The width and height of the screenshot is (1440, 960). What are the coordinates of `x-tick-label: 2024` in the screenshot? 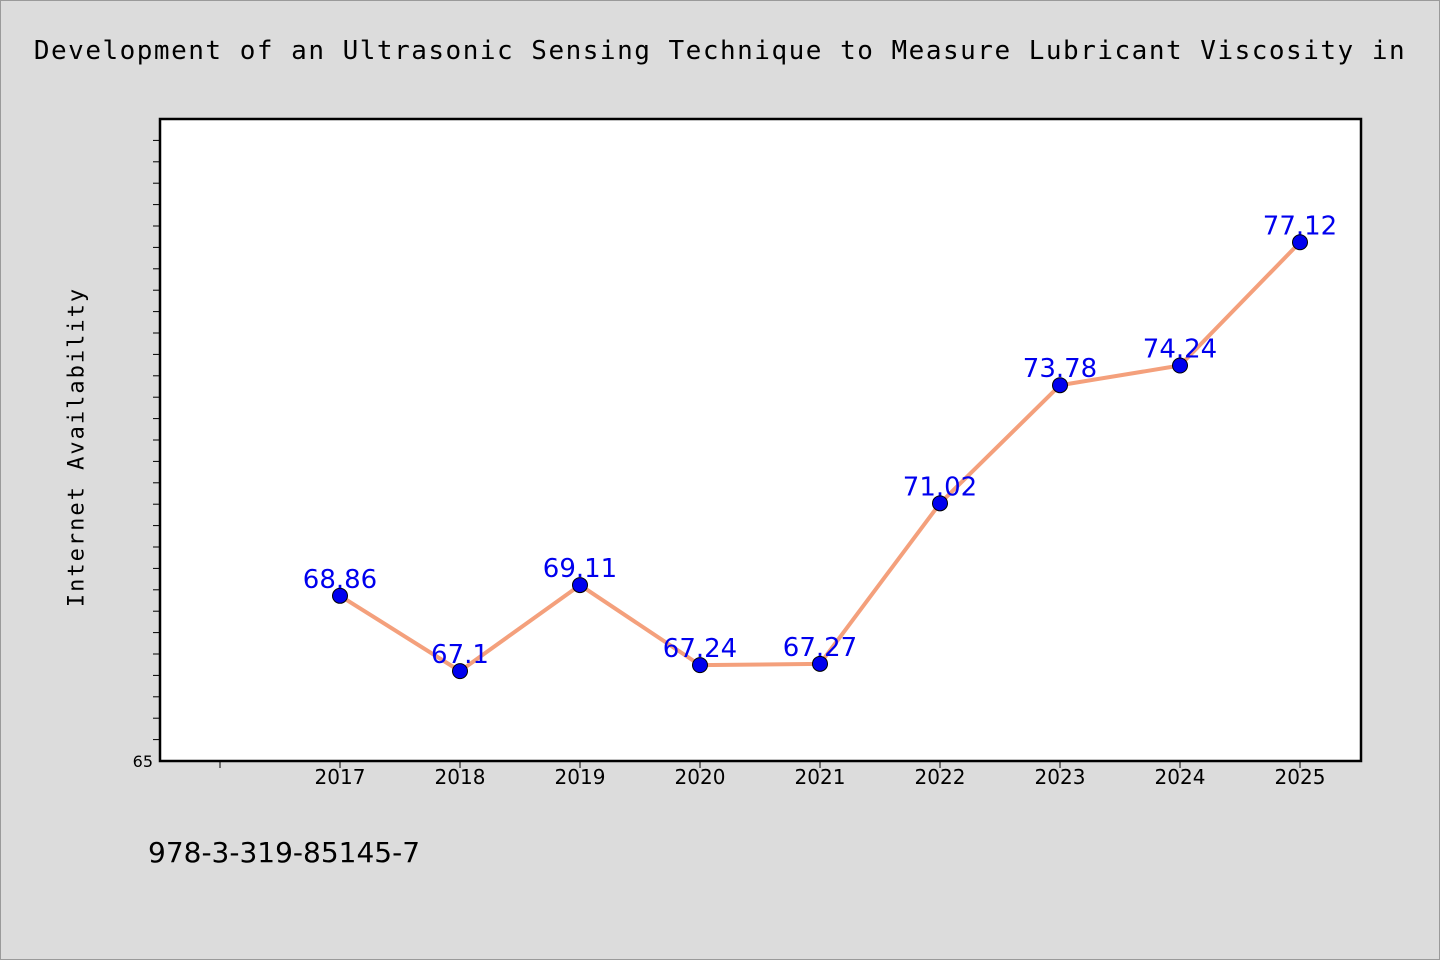 It's located at (1180, 777).